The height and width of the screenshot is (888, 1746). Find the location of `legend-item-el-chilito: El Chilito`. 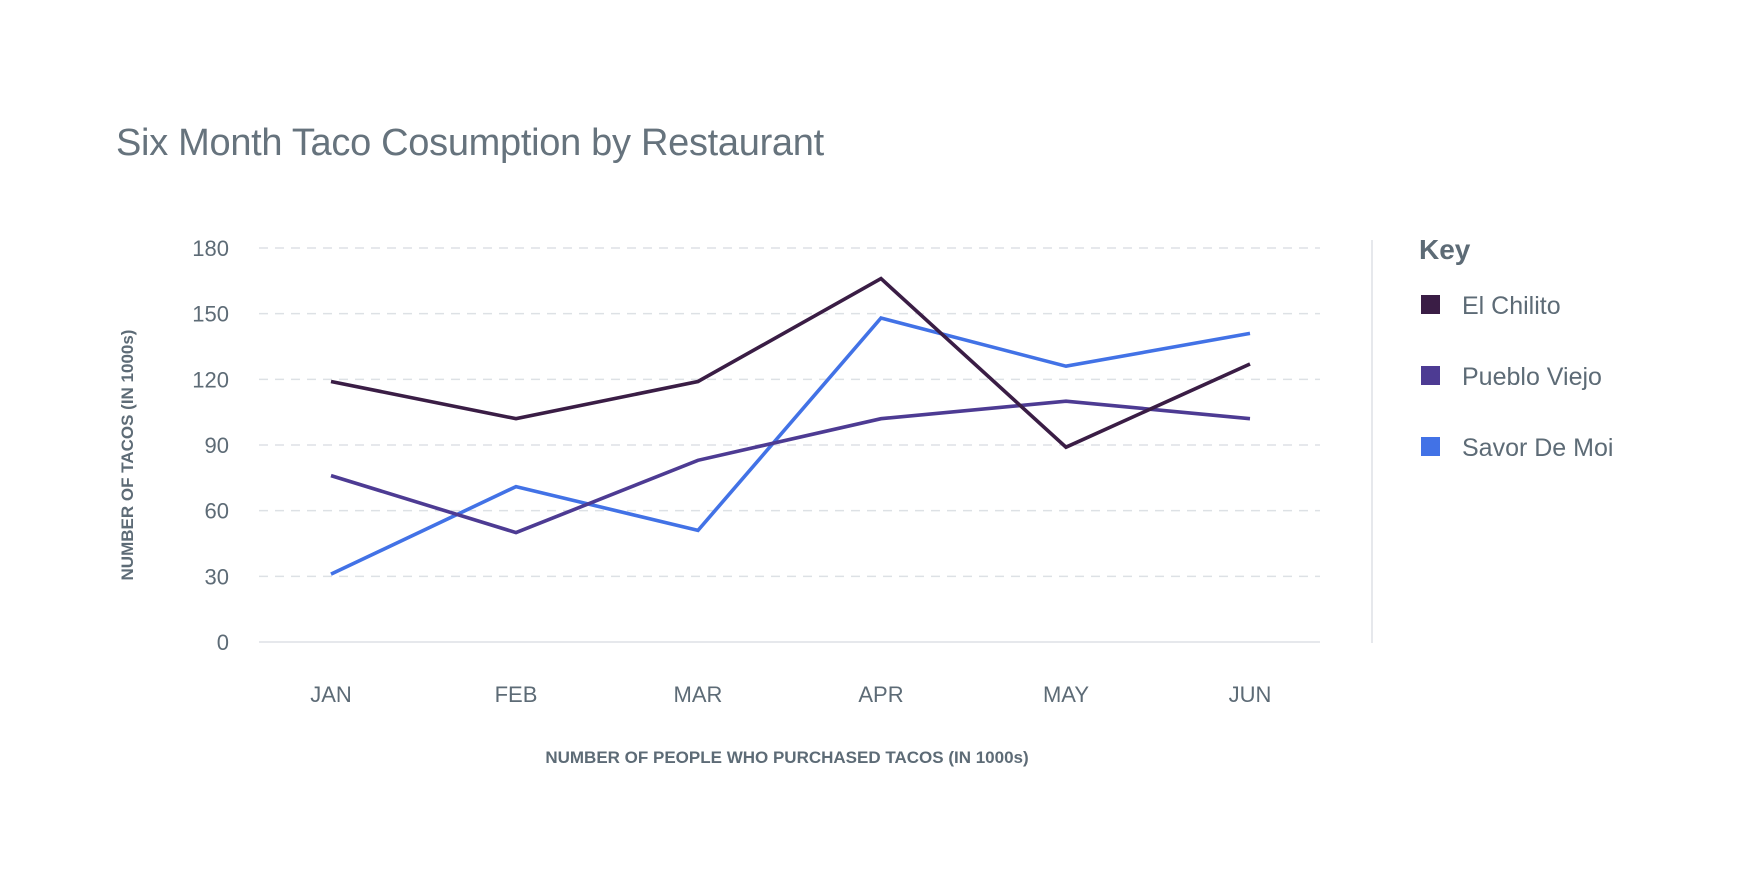

legend-item-el-chilito: El Chilito is located at coordinates (1491, 306).